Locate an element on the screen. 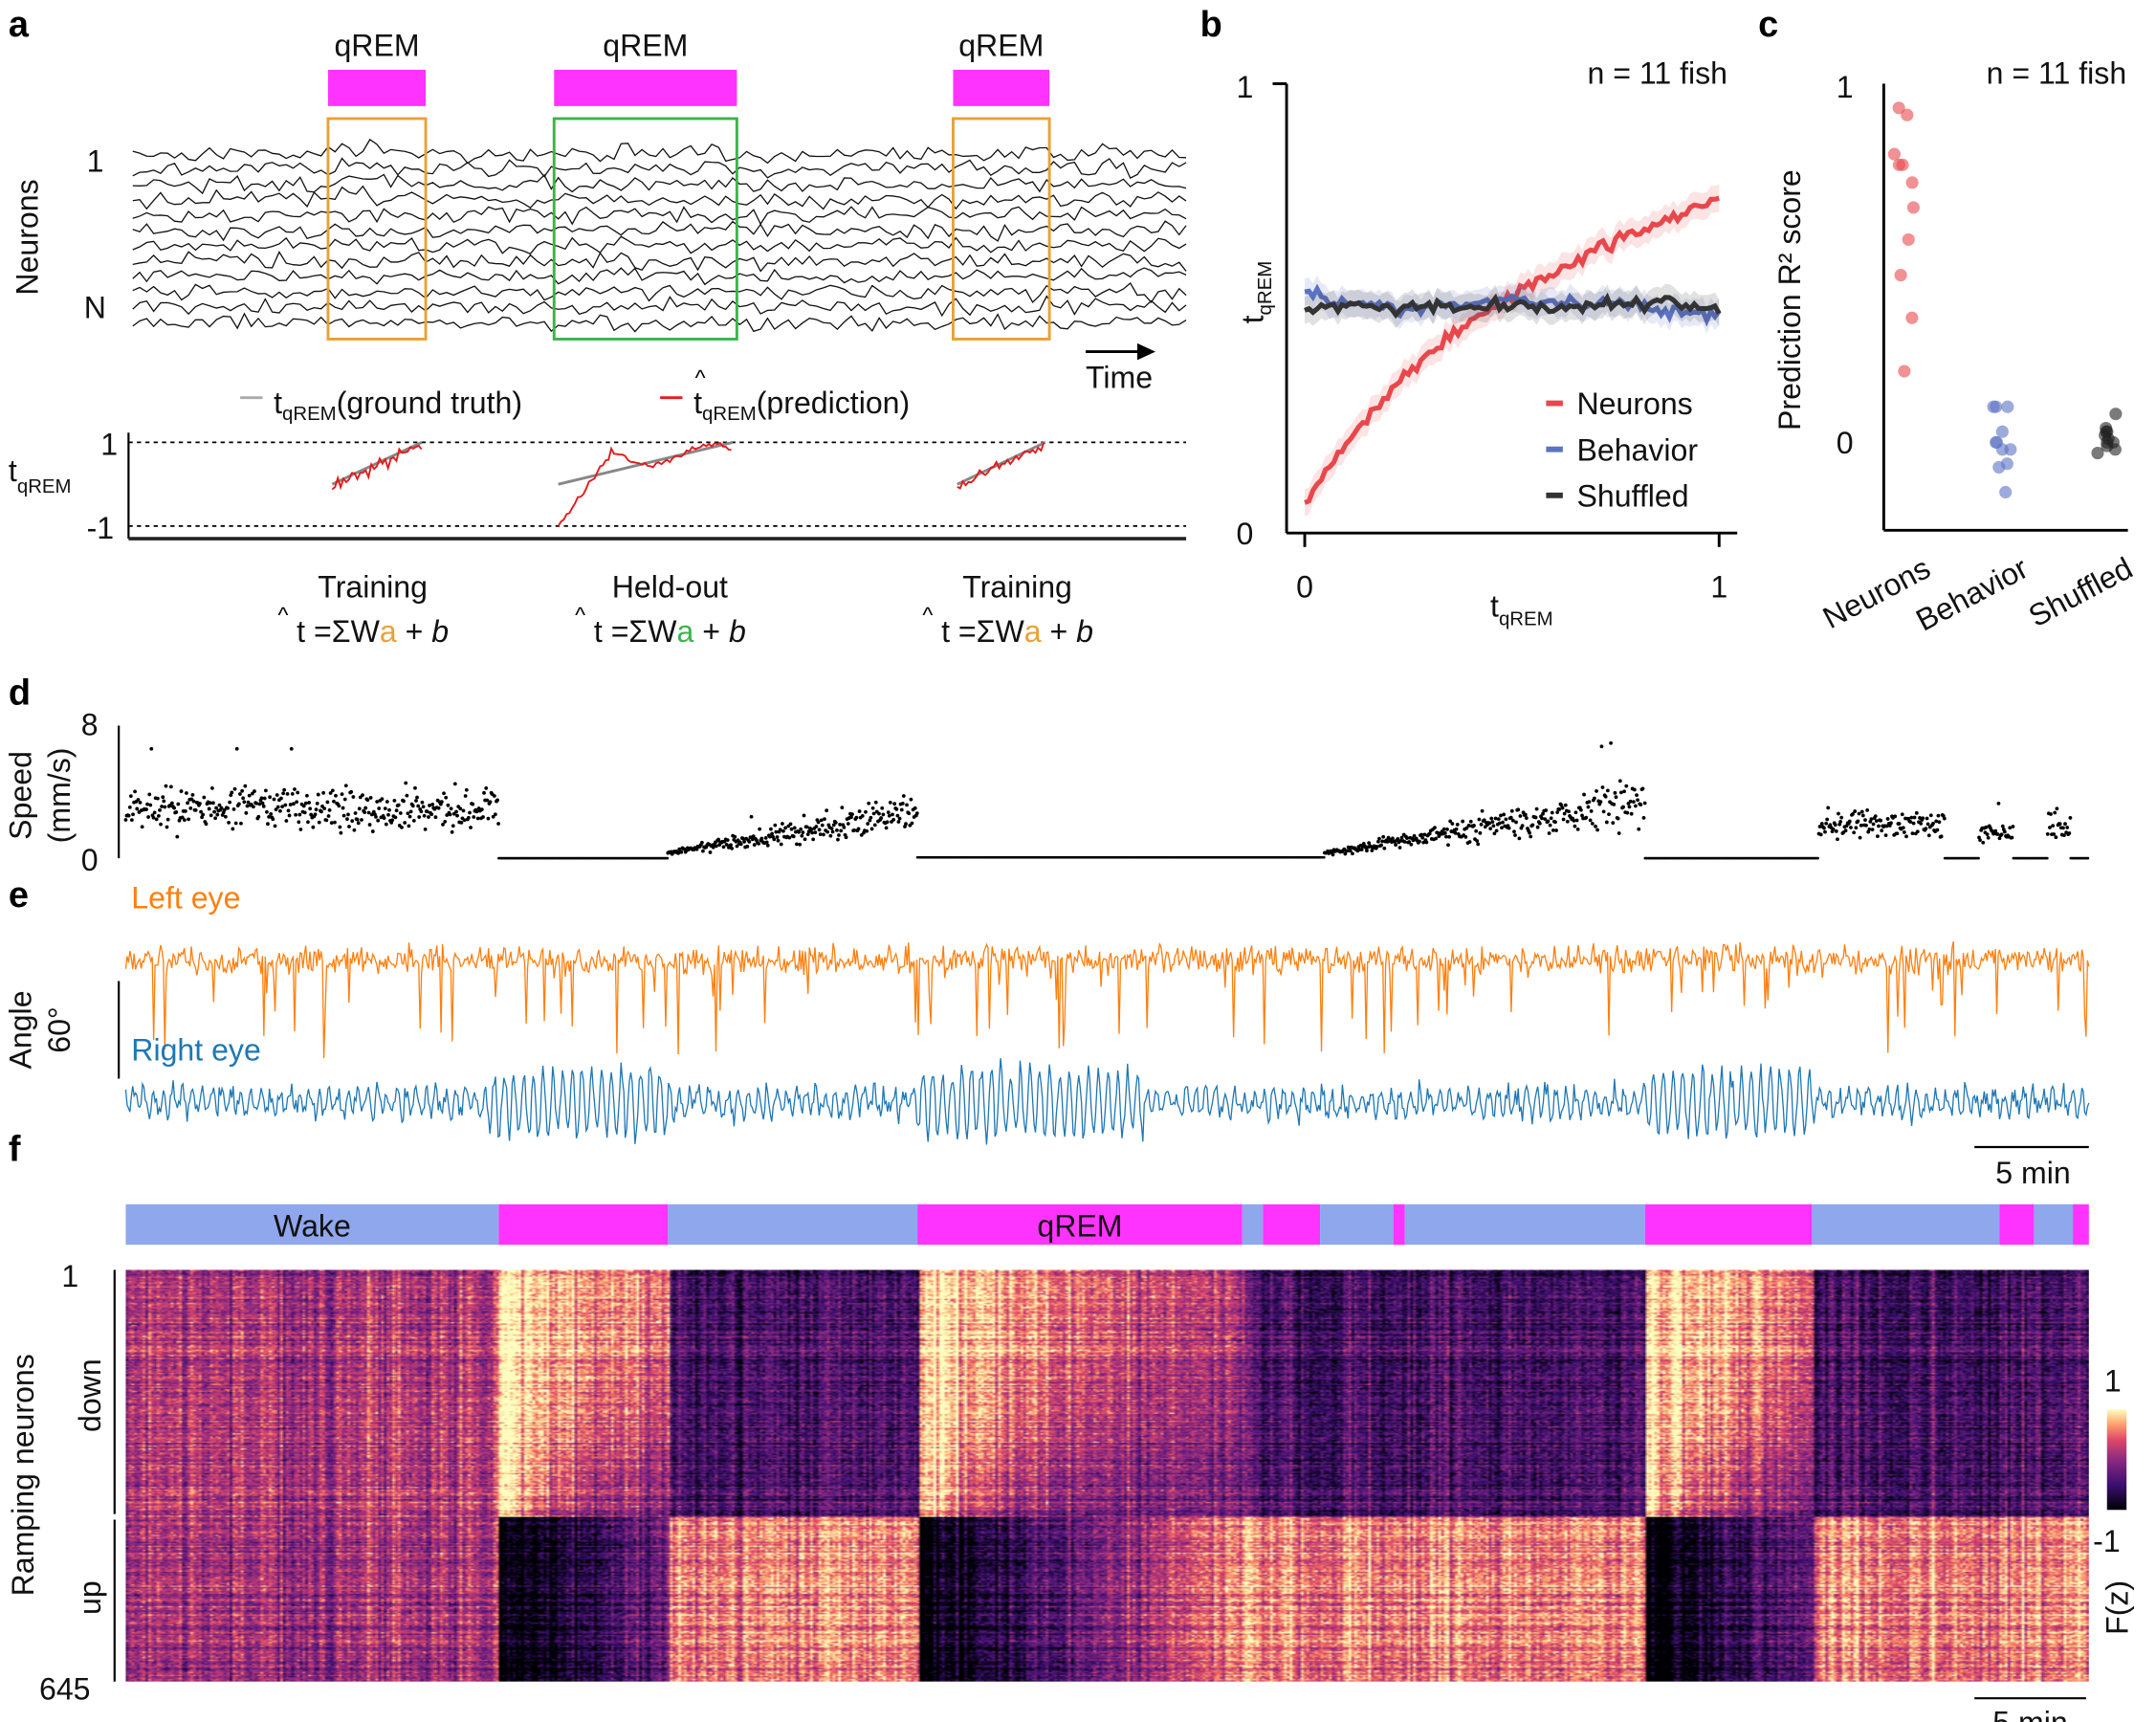 The width and height of the screenshot is (2156, 1722). b-xtick-1: 1 is located at coordinates (1718, 586).